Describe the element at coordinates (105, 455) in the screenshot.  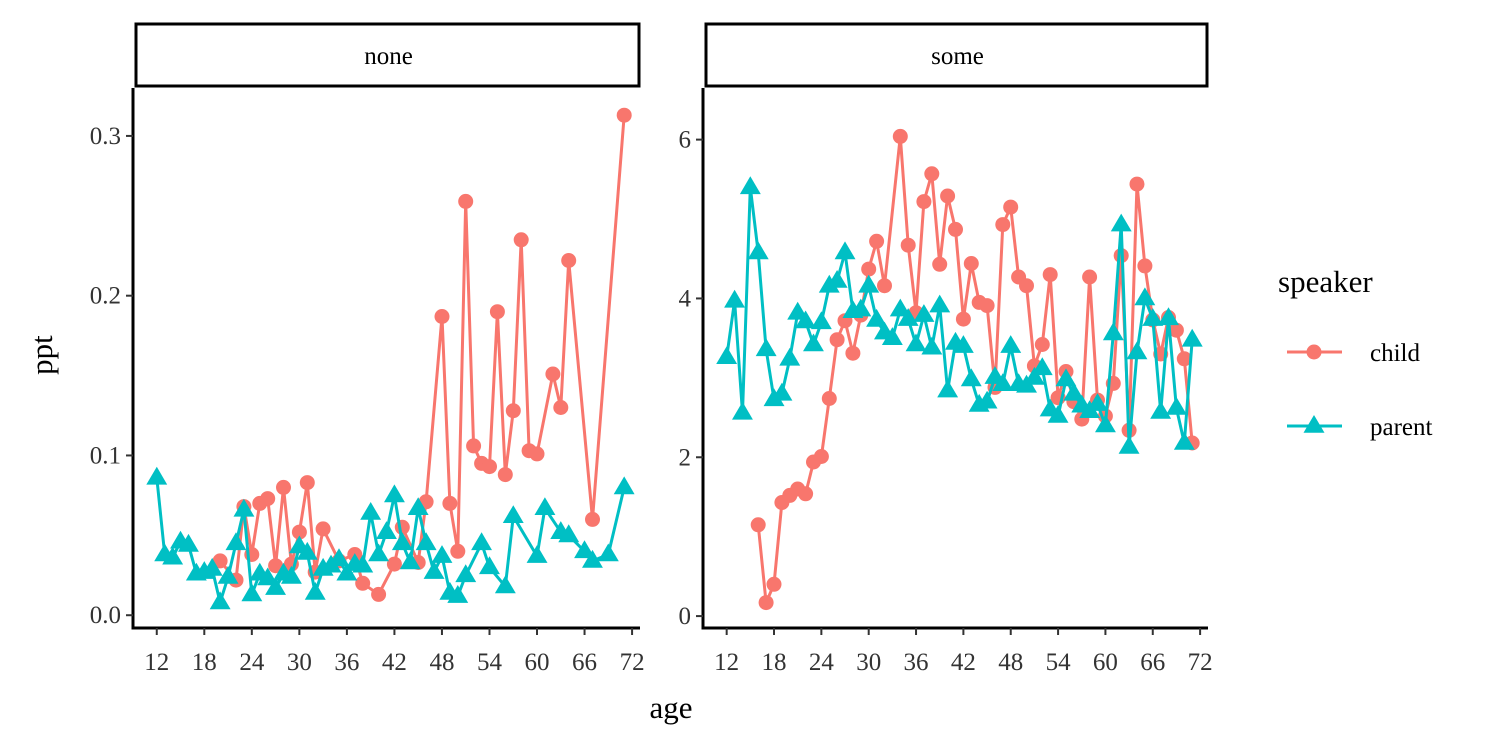
I see `y-tick-label: 0.1` at that location.